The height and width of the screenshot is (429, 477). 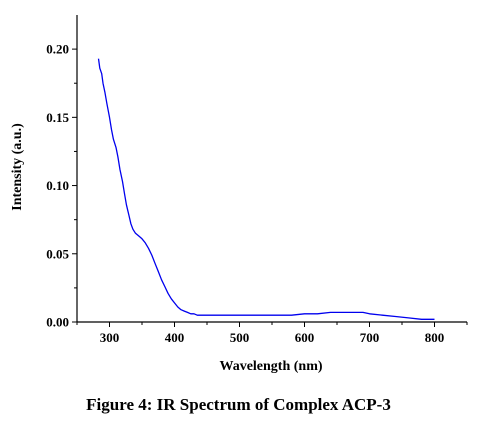 What do you see at coordinates (57, 49) in the screenshot?
I see `y-tick-label: 0.20` at bounding box center [57, 49].